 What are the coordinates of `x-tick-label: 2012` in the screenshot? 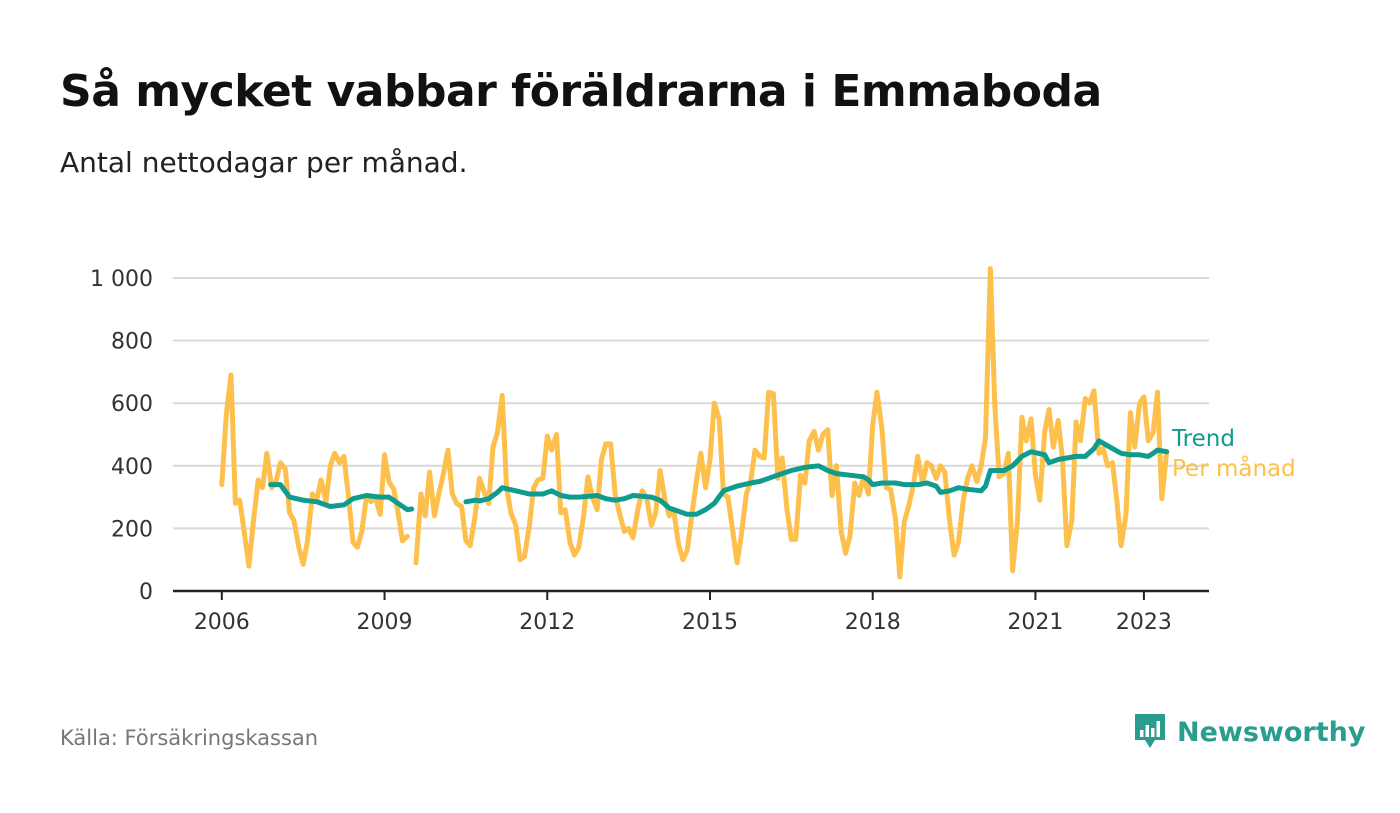 It's located at (547, 622).